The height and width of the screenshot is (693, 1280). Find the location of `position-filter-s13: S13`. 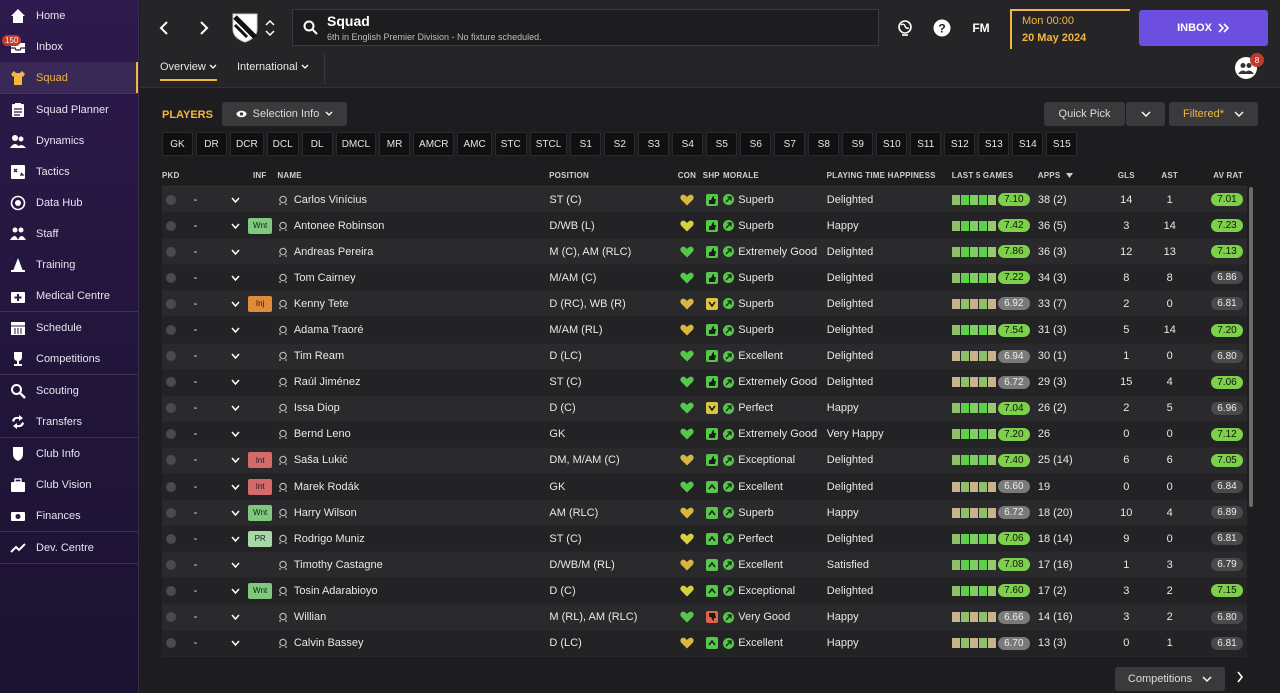

position-filter-s13: S13 is located at coordinates (994, 144).